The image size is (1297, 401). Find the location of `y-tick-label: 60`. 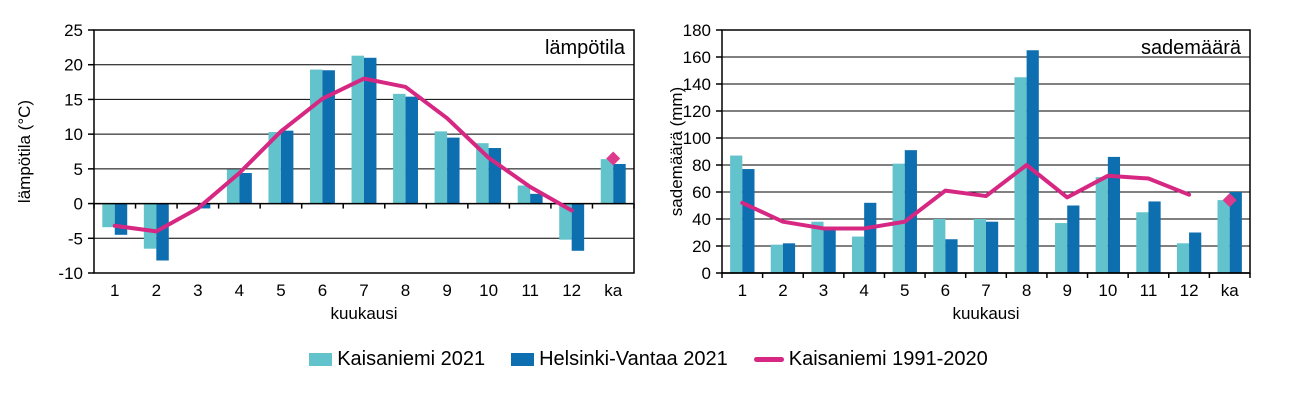

y-tick-label: 60 is located at coordinates (701, 192).